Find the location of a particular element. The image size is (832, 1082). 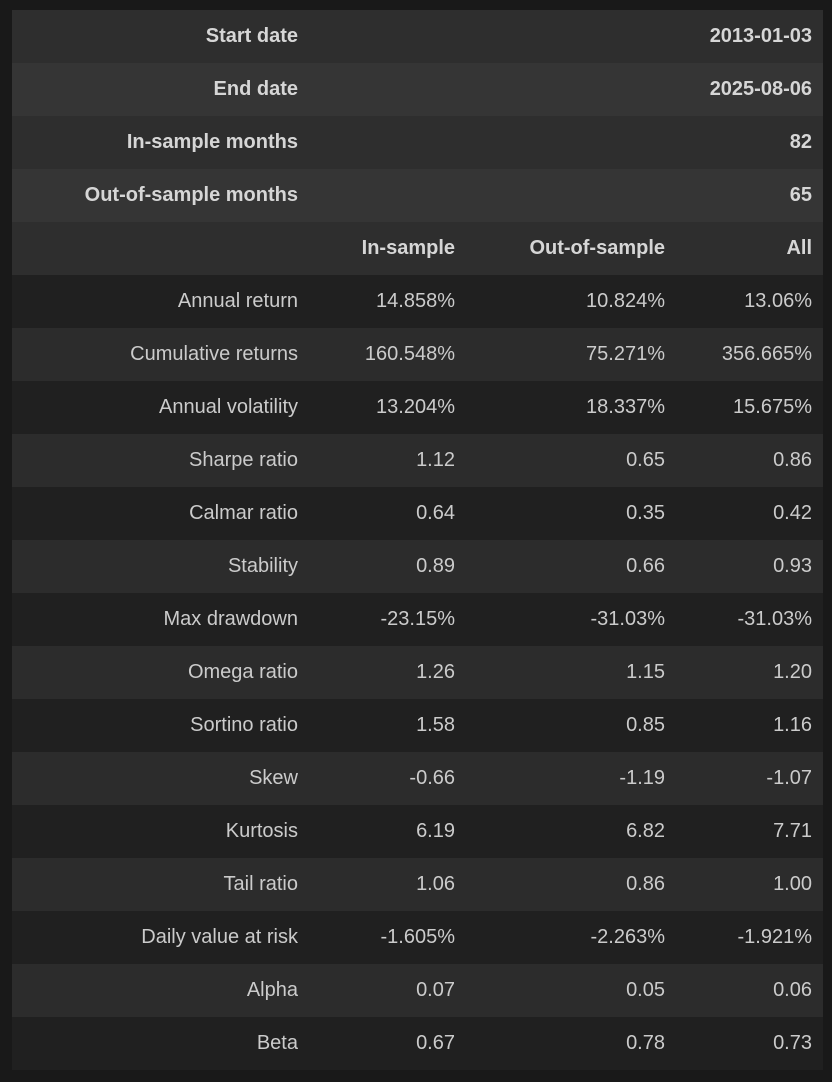

stats-row: Tail ratio 1.06 0.86 1.00 is located at coordinates (417, 884).